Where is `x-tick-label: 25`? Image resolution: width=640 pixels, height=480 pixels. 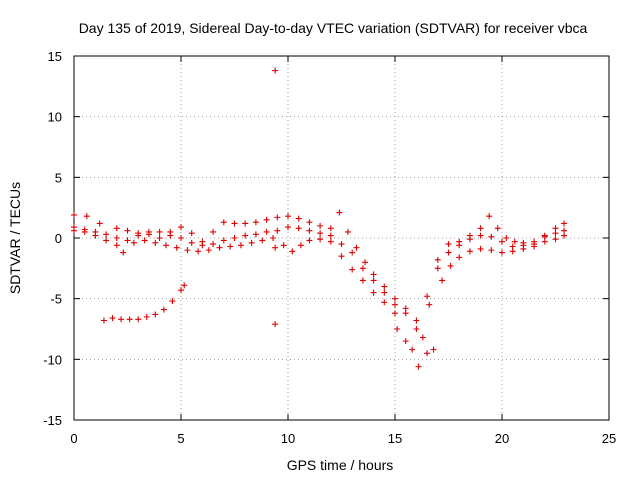 x-tick-label: 25 is located at coordinates (609, 438).